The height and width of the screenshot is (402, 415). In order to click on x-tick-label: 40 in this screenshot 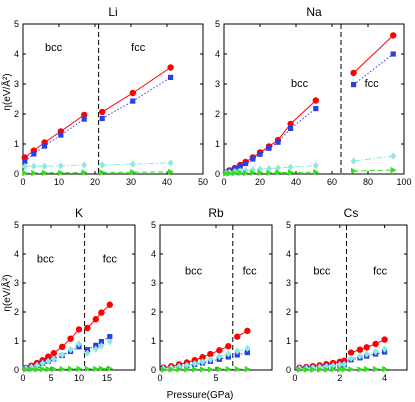, I will do `click(296, 182)`.